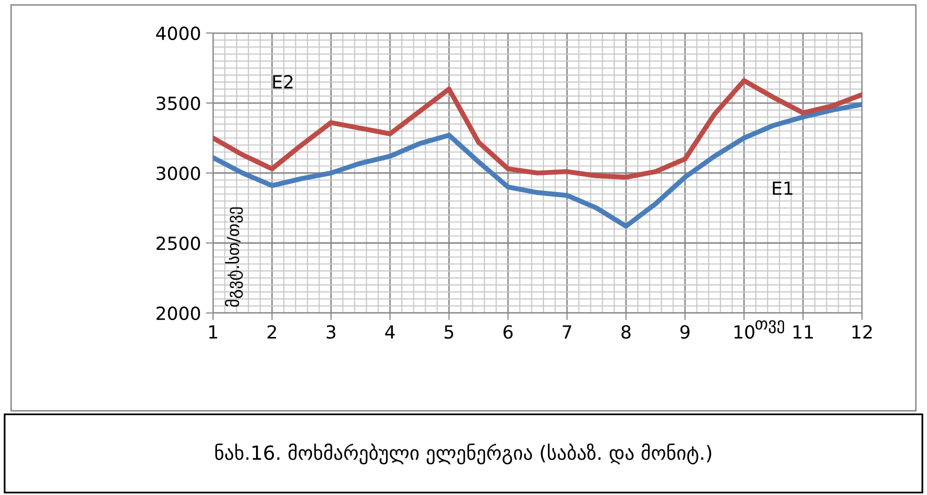 The image size is (927, 495). What do you see at coordinates (803, 332) in the screenshot?
I see `x-tick-label: 11` at bounding box center [803, 332].